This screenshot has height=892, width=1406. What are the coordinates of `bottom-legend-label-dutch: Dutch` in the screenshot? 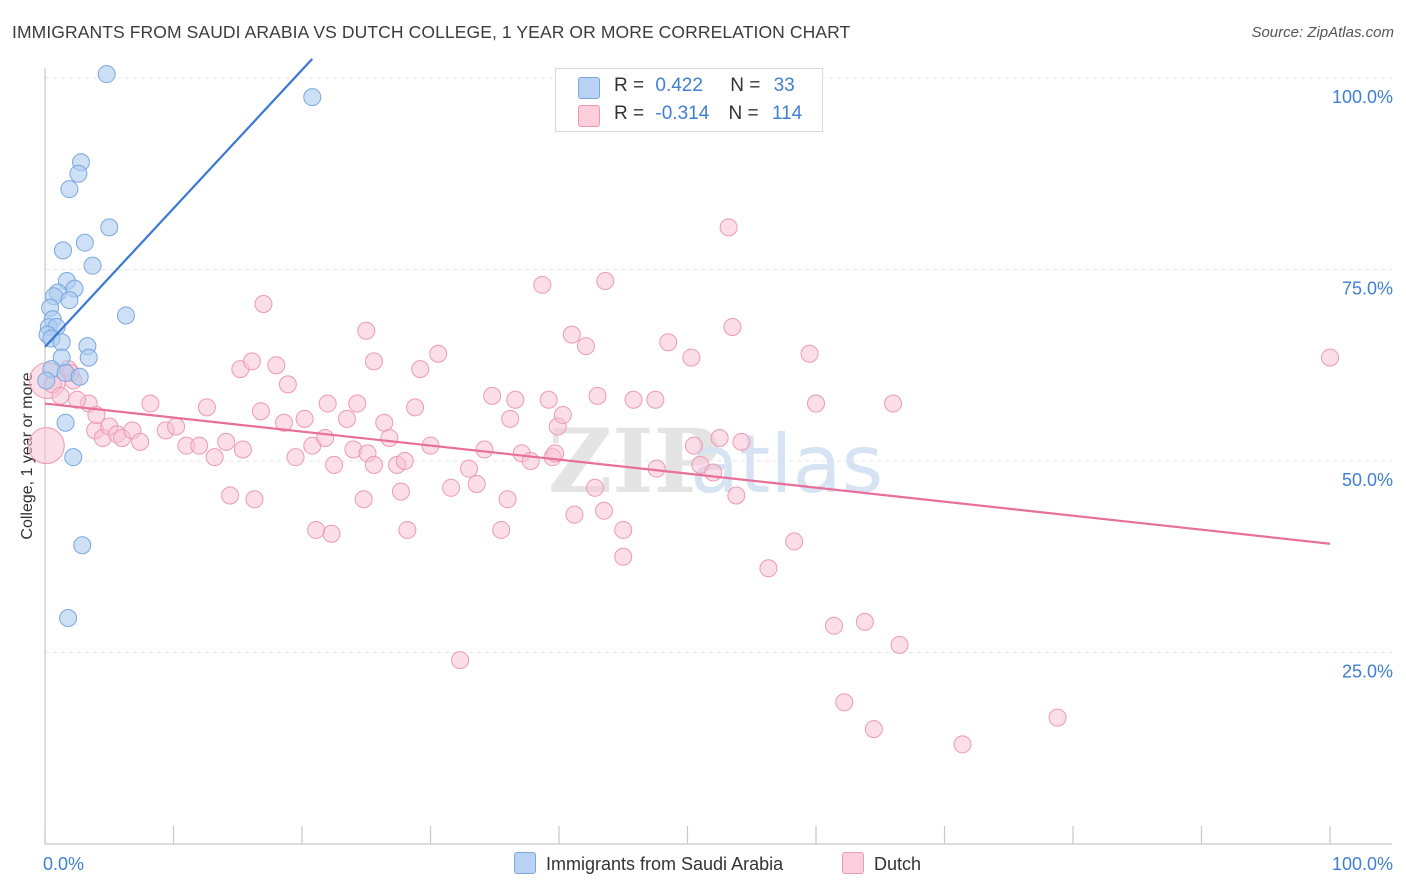 It's located at (898, 864).